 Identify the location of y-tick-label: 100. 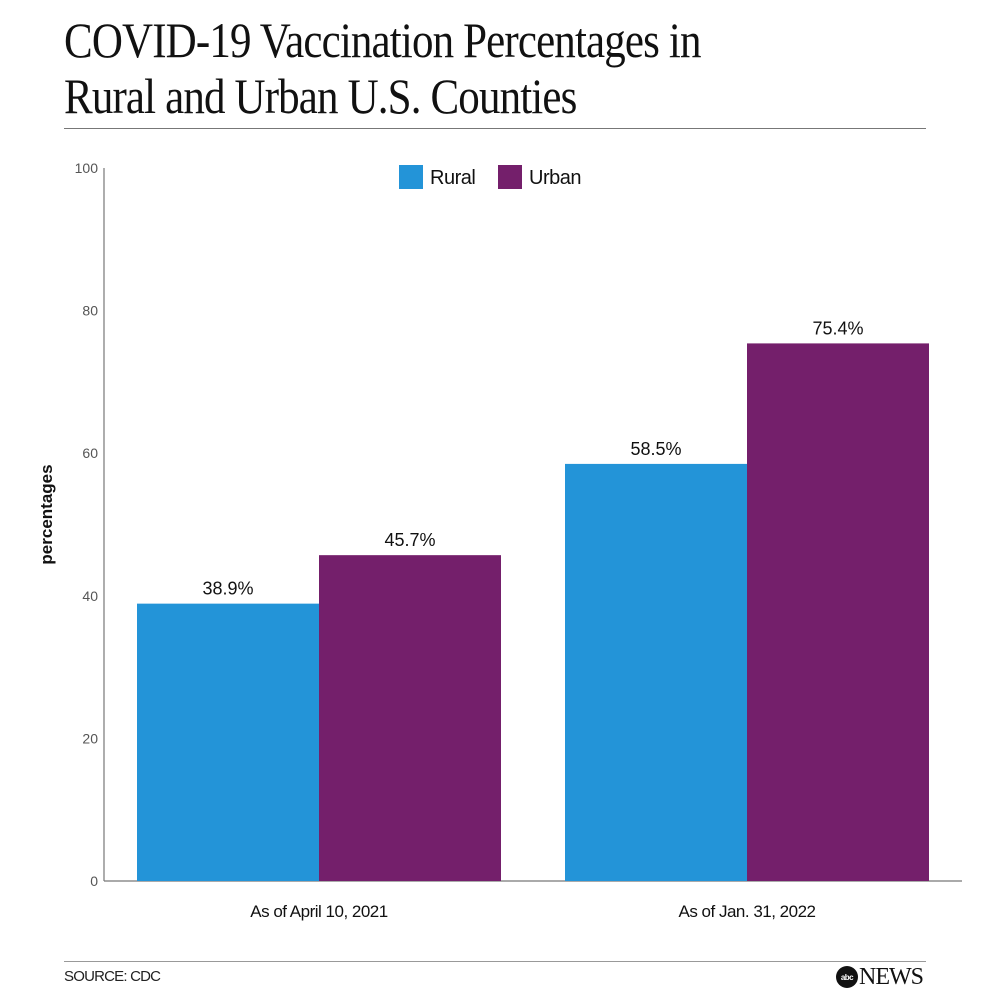
(87, 168).